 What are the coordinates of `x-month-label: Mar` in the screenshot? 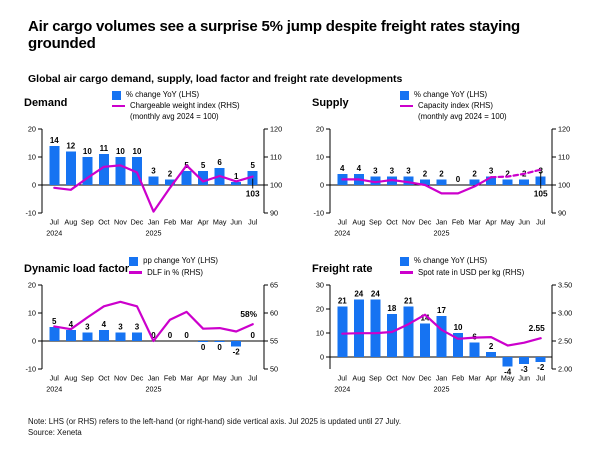 It's located at (474, 377).